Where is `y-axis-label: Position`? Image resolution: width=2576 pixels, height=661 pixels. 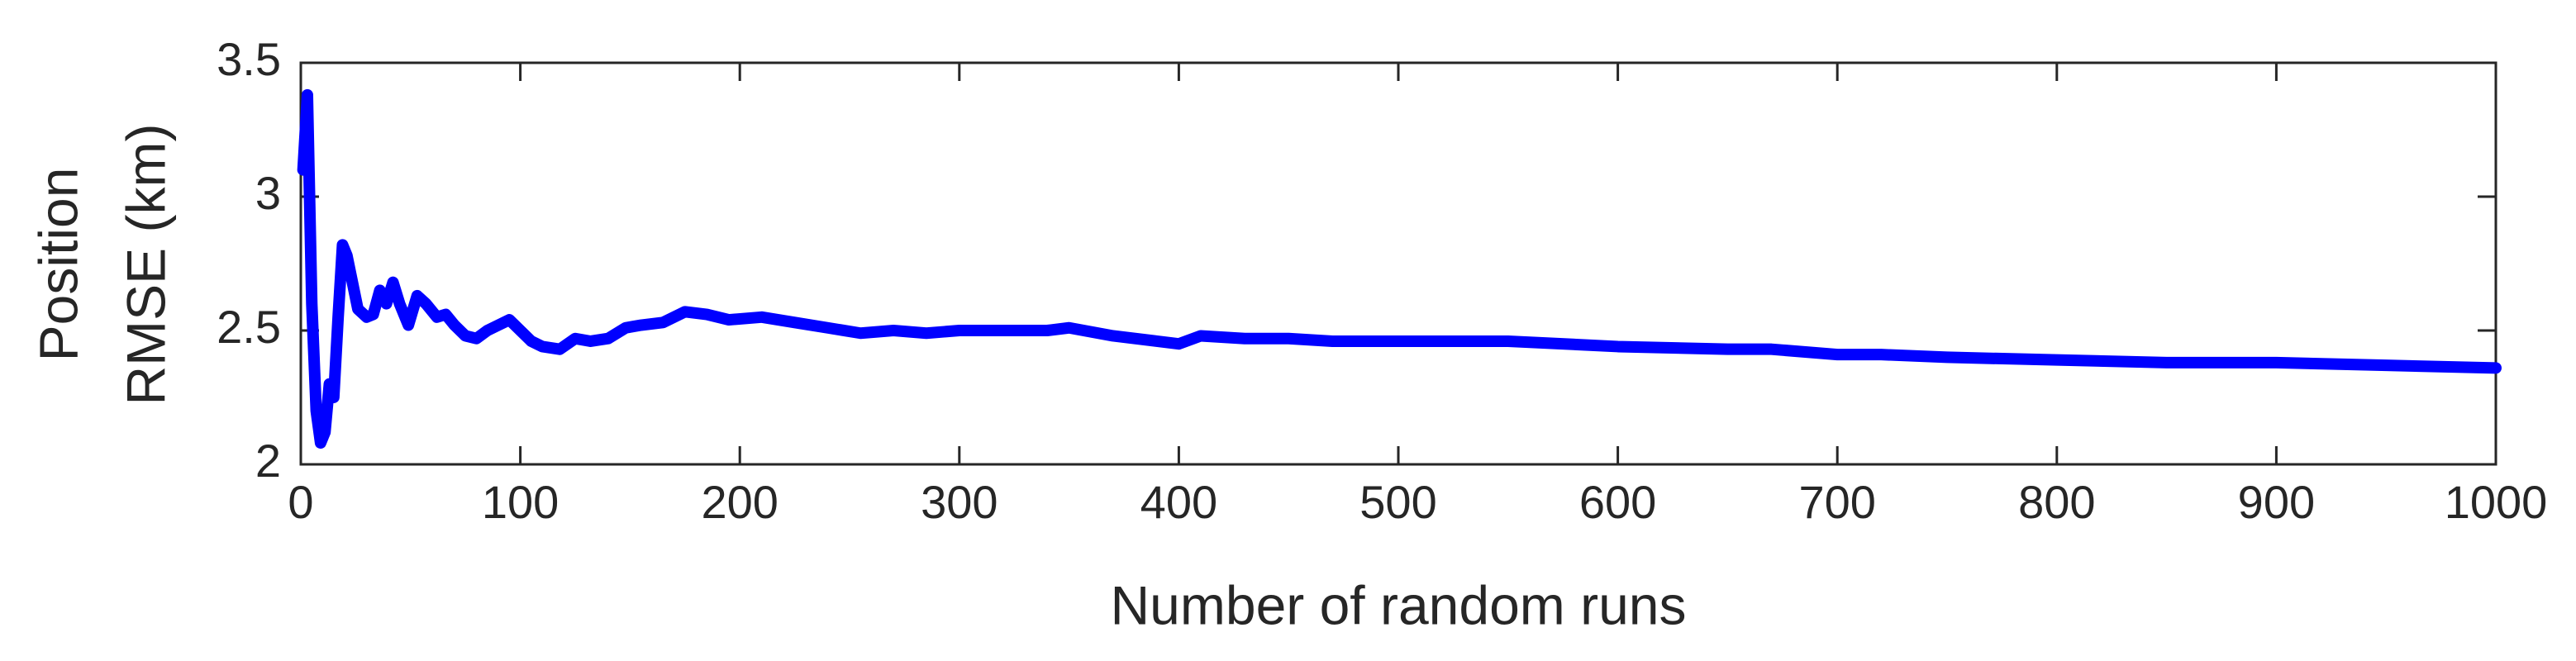 y-axis-label: Position is located at coordinates (58, 265).